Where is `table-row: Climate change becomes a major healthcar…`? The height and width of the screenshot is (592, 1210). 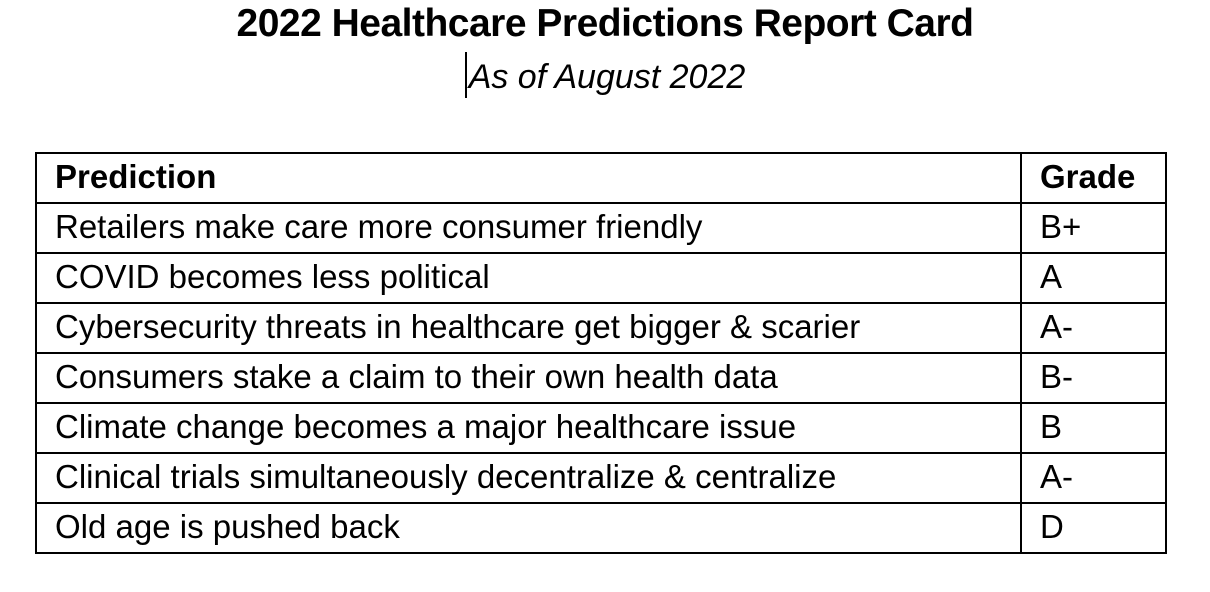 table-row: Climate change becomes a major healthcar… is located at coordinates (601, 428).